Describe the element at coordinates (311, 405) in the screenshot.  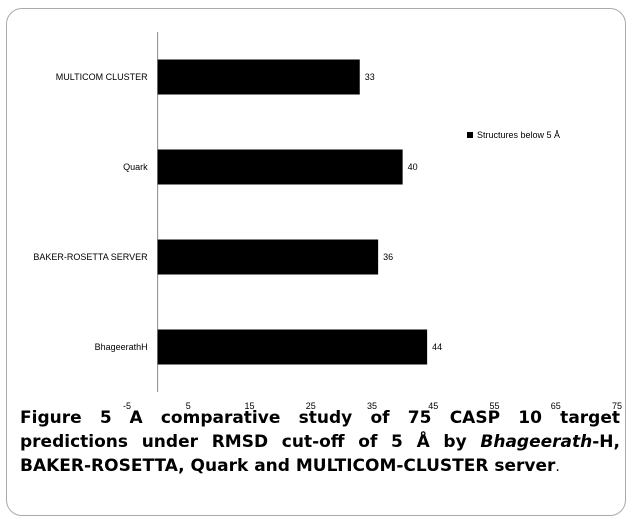
I see `x-tick-label: 25` at that location.